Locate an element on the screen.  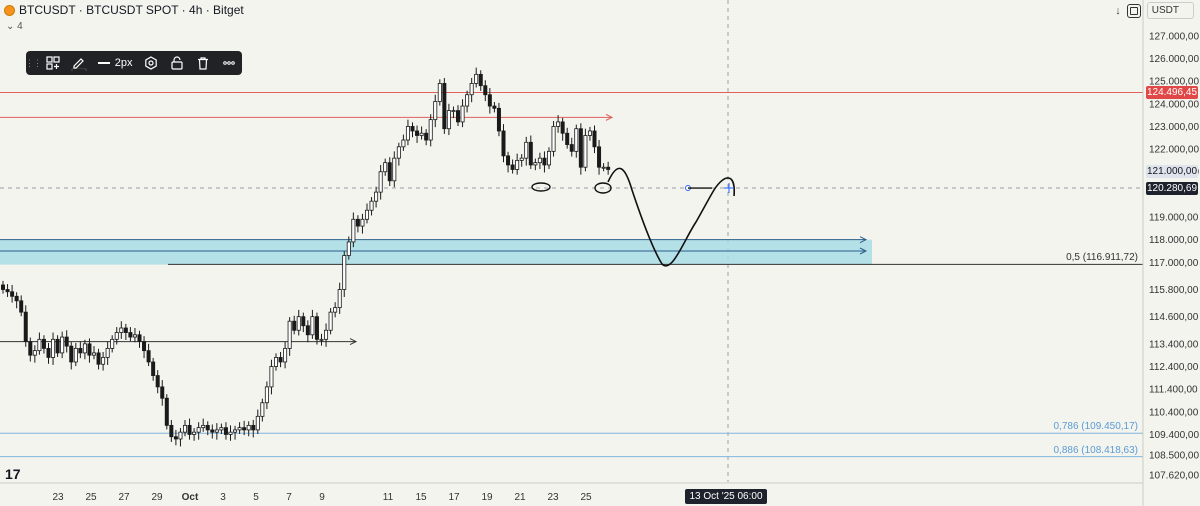
indicator-count-toggle: ⌄ 4 is located at coordinates (14, 26).